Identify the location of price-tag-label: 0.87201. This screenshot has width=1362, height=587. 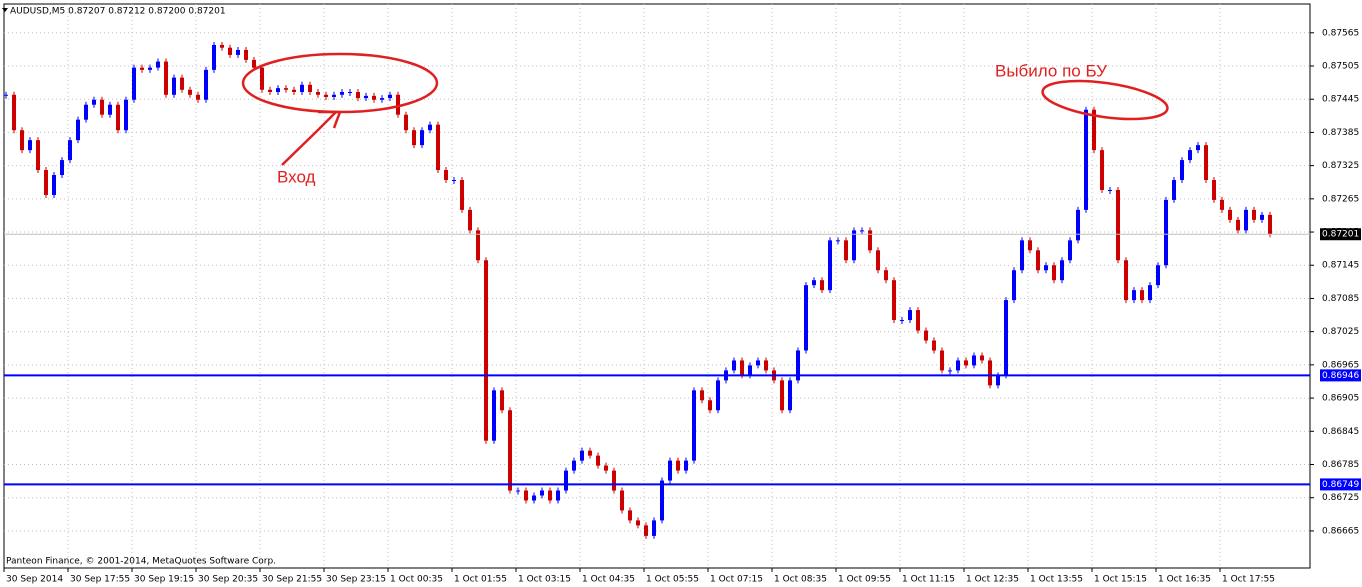
(1340, 235).